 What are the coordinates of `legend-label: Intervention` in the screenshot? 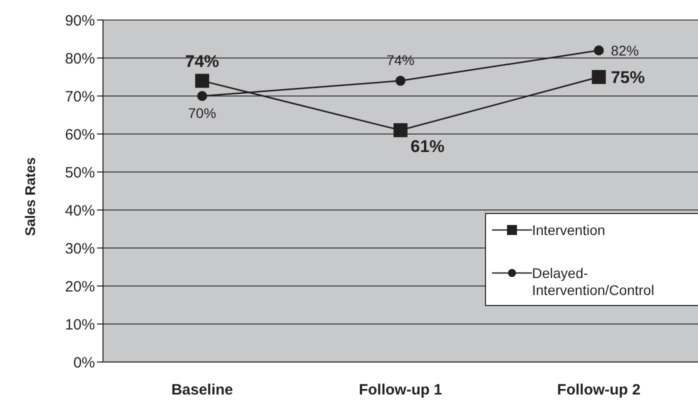 It's located at (569, 230).